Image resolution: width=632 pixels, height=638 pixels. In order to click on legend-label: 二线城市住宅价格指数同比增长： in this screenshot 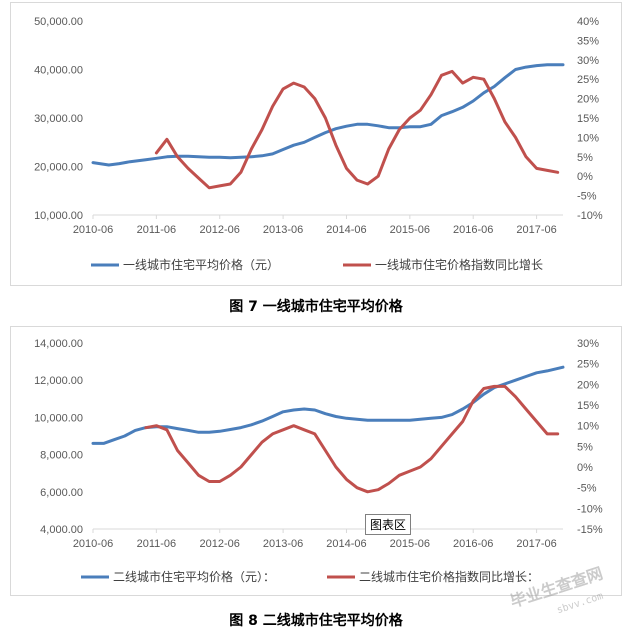, I will do `click(449, 576)`.